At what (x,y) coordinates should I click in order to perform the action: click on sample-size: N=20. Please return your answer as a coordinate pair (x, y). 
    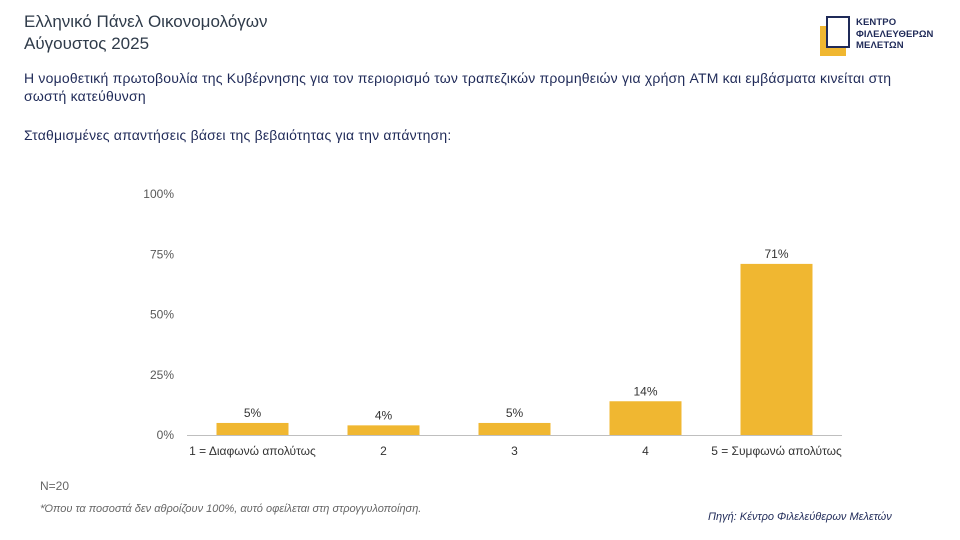
    Looking at the image, I should click on (55, 486).